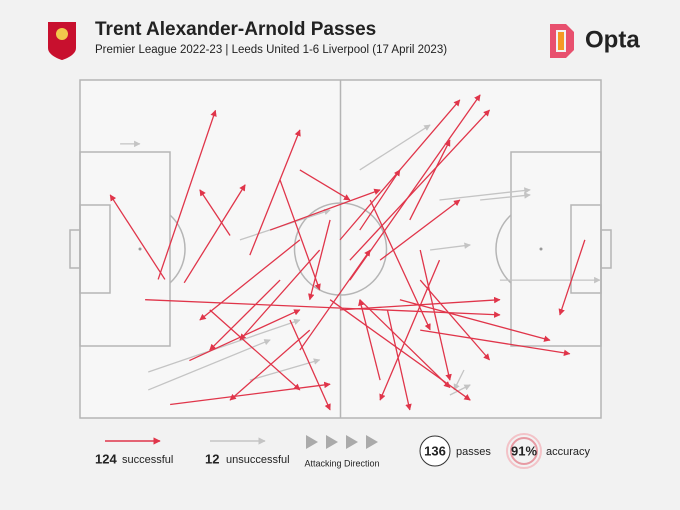 The image size is (680, 510). What do you see at coordinates (342, 442) in the screenshot?
I see `direction-icons` at bounding box center [342, 442].